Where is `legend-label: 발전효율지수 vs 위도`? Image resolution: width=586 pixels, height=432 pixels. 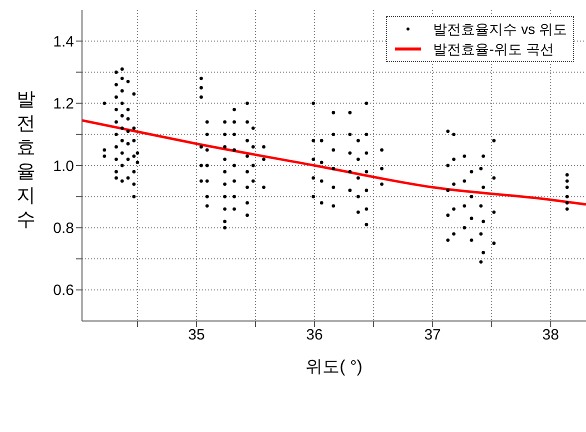 legend-label: 발전효율지수 vs 위도 is located at coordinates (500, 29).